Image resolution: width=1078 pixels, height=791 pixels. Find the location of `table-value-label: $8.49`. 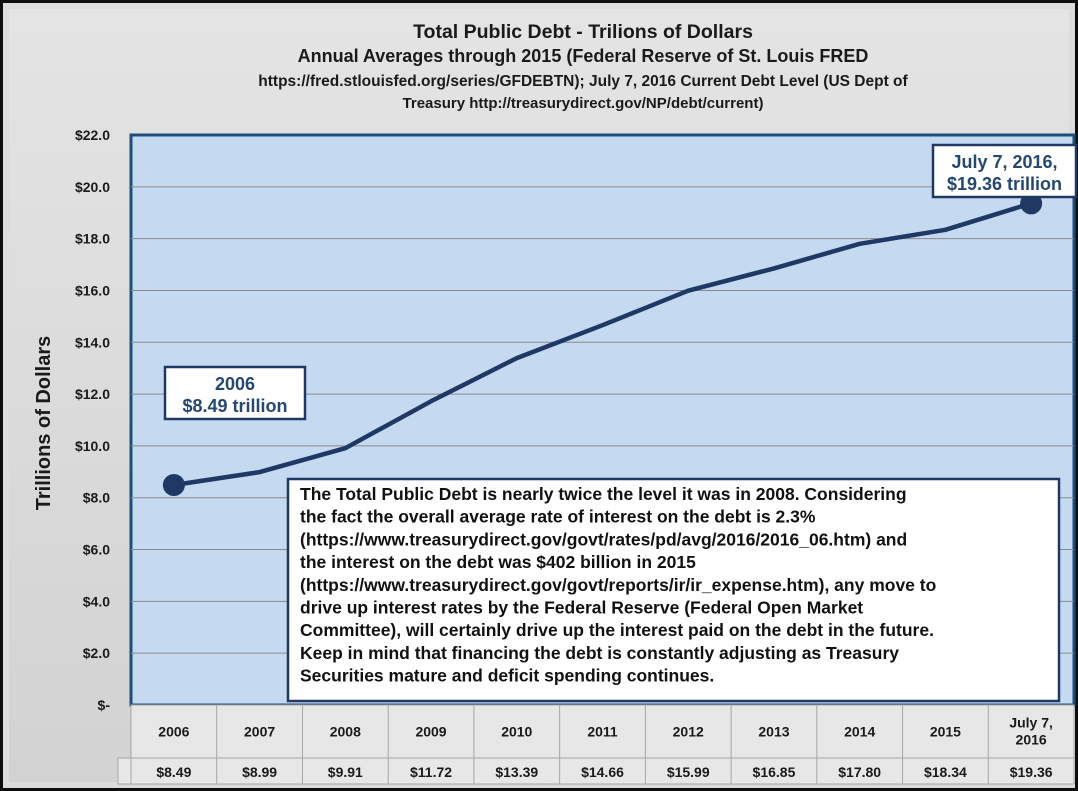

table-value-label: $8.49 is located at coordinates (173, 772).